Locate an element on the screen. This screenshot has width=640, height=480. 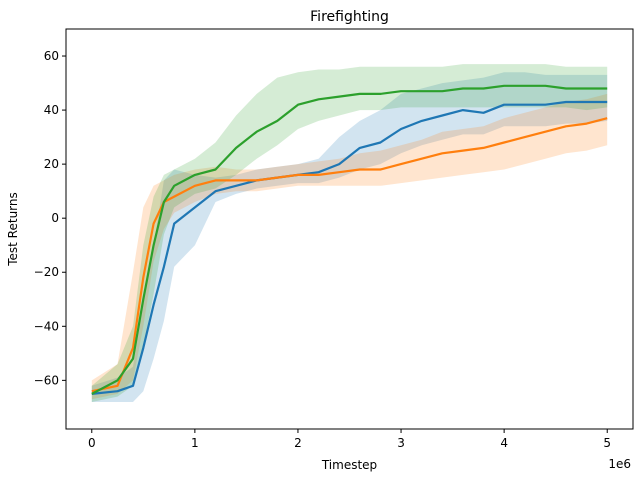
y-tick-label: 20 is located at coordinates (51, 164).